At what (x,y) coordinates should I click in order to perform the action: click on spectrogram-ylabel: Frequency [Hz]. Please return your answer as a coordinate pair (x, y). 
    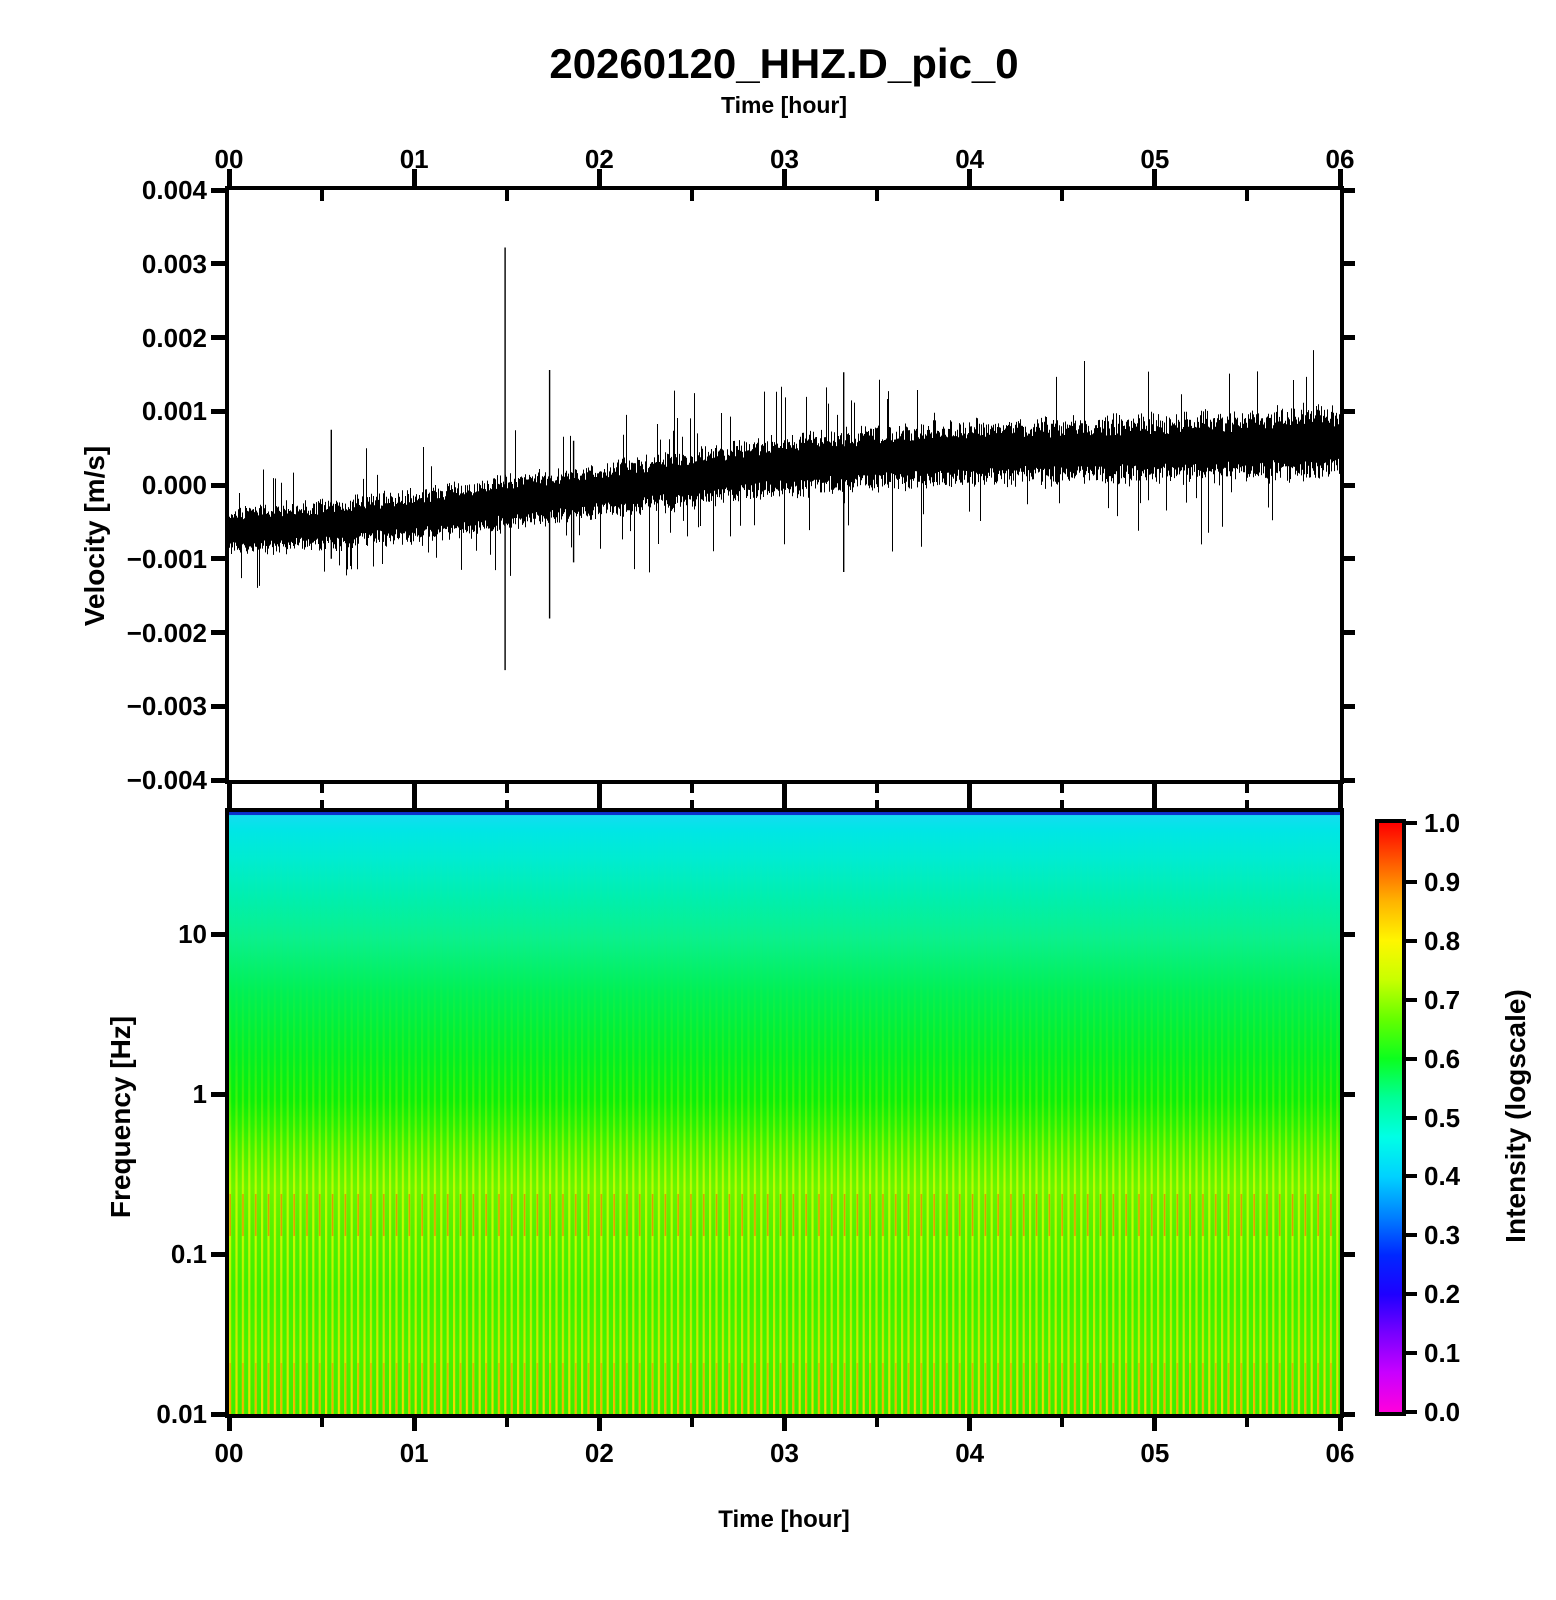
    Looking at the image, I should click on (120, 1117).